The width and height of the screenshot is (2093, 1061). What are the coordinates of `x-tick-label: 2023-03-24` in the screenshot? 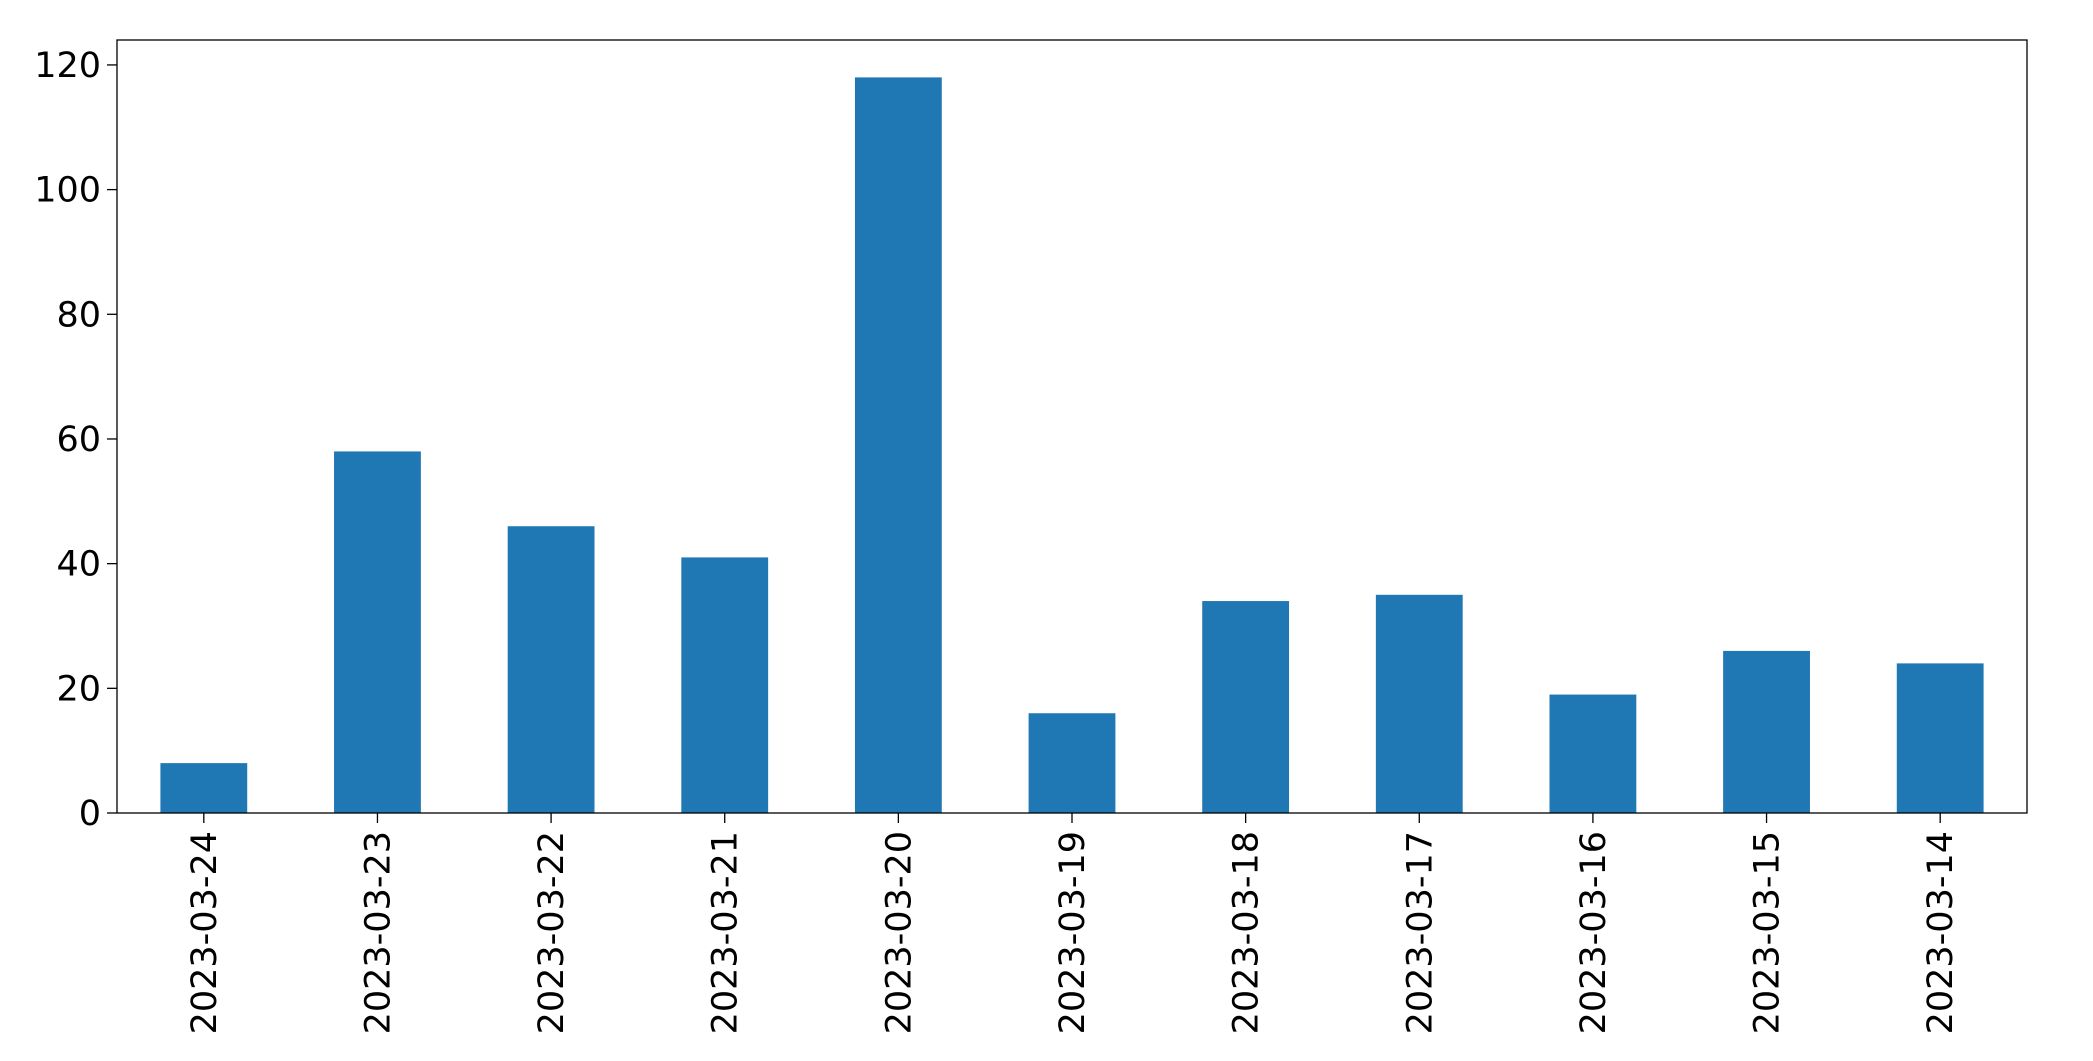 It's located at (205, 932).